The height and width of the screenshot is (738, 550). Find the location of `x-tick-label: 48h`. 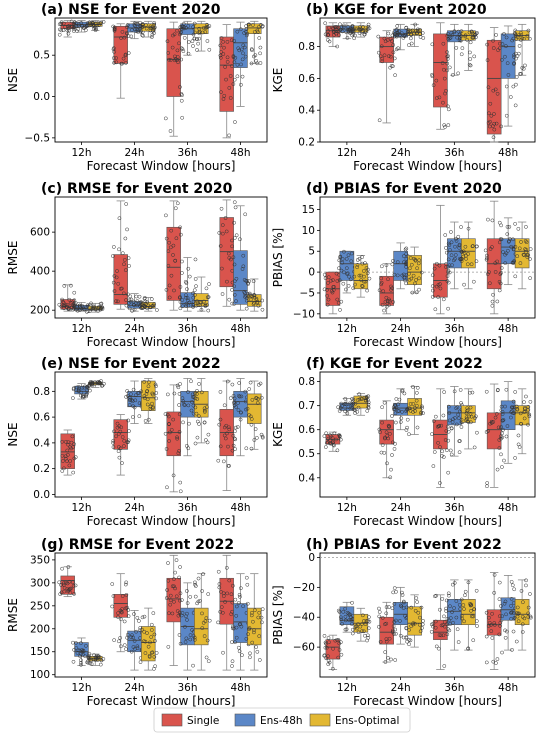

x-tick-label: 48h is located at coordinates (240, 329).